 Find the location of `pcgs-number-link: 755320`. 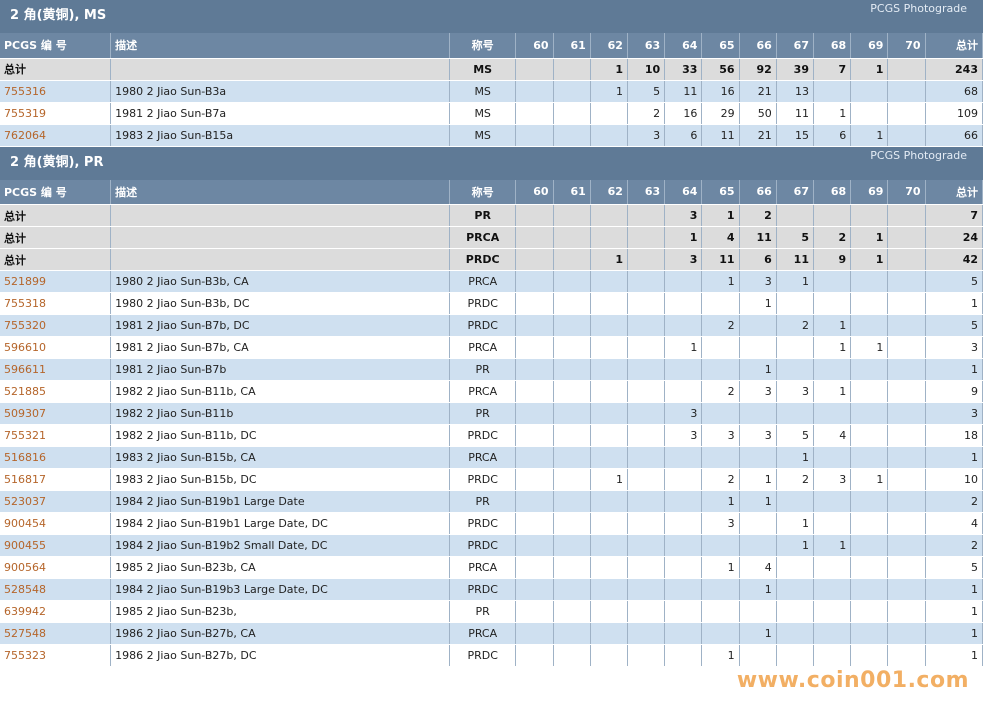

pcgs-number-link: 755320 is located at coordinates (56, 325).